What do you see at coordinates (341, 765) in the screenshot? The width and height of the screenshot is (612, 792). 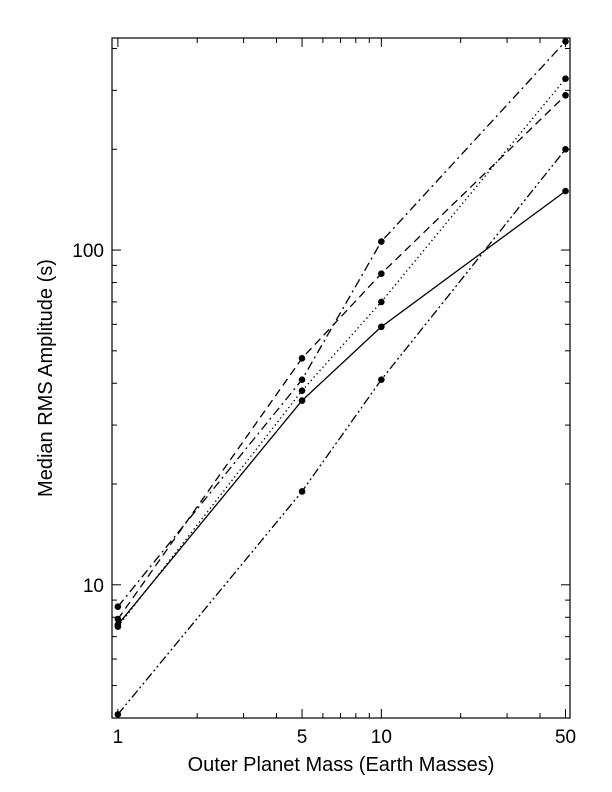 I see `x-axis-title: Outer Planet Mass (Earth Masses)` at bounding box center [341, 765].